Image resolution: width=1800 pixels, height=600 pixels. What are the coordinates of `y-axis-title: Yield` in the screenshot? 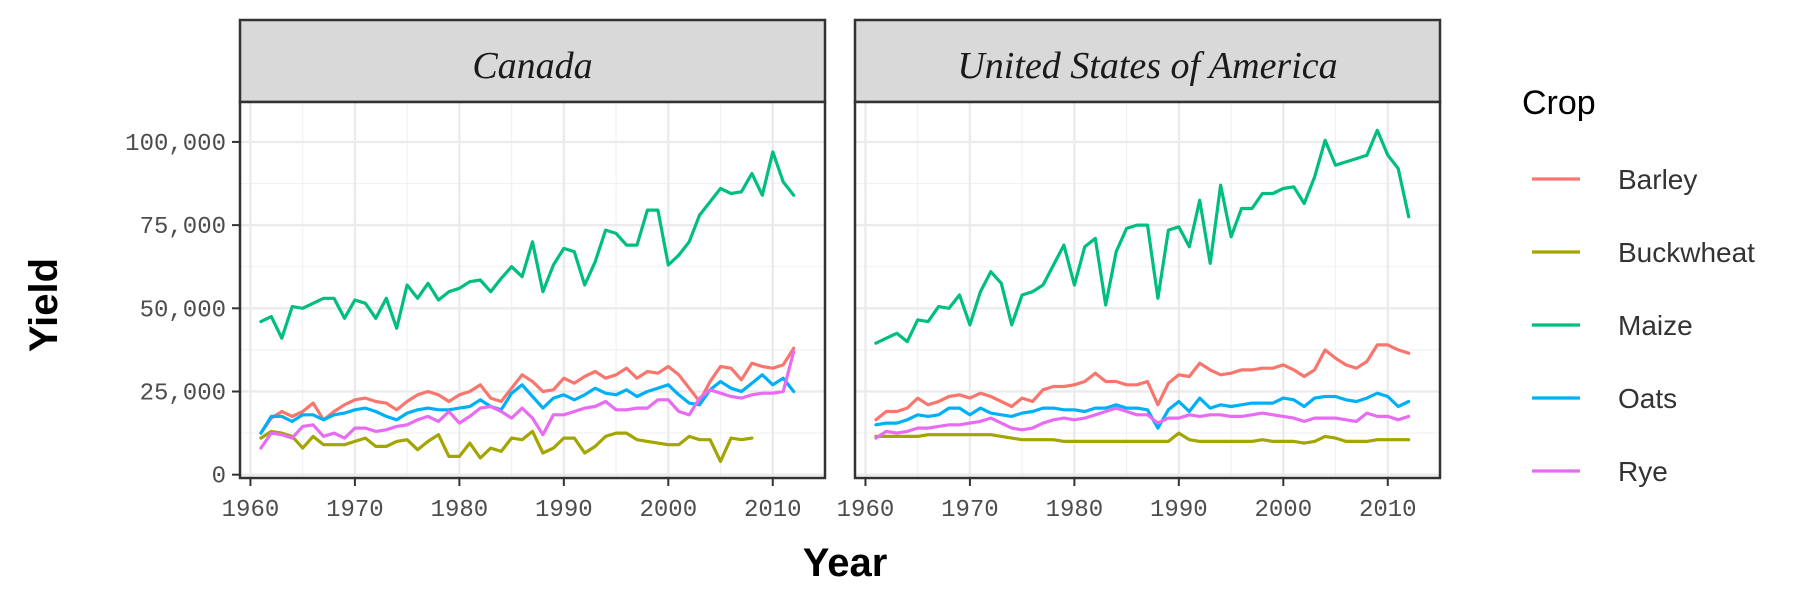 It's located at (44, 305).